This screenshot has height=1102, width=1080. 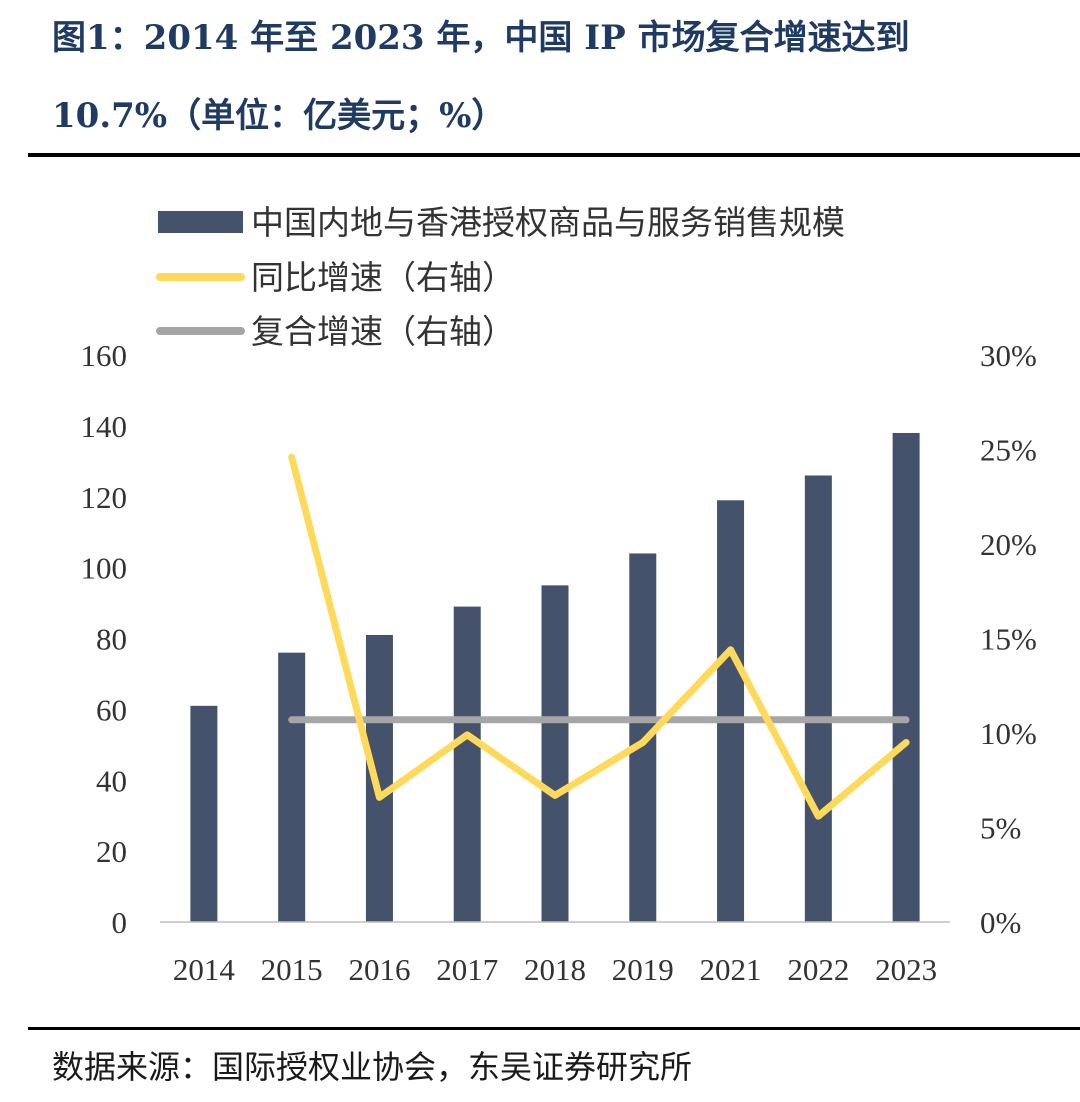 I want to click on x-tick-label: 2018, so click(x=555, y=969).